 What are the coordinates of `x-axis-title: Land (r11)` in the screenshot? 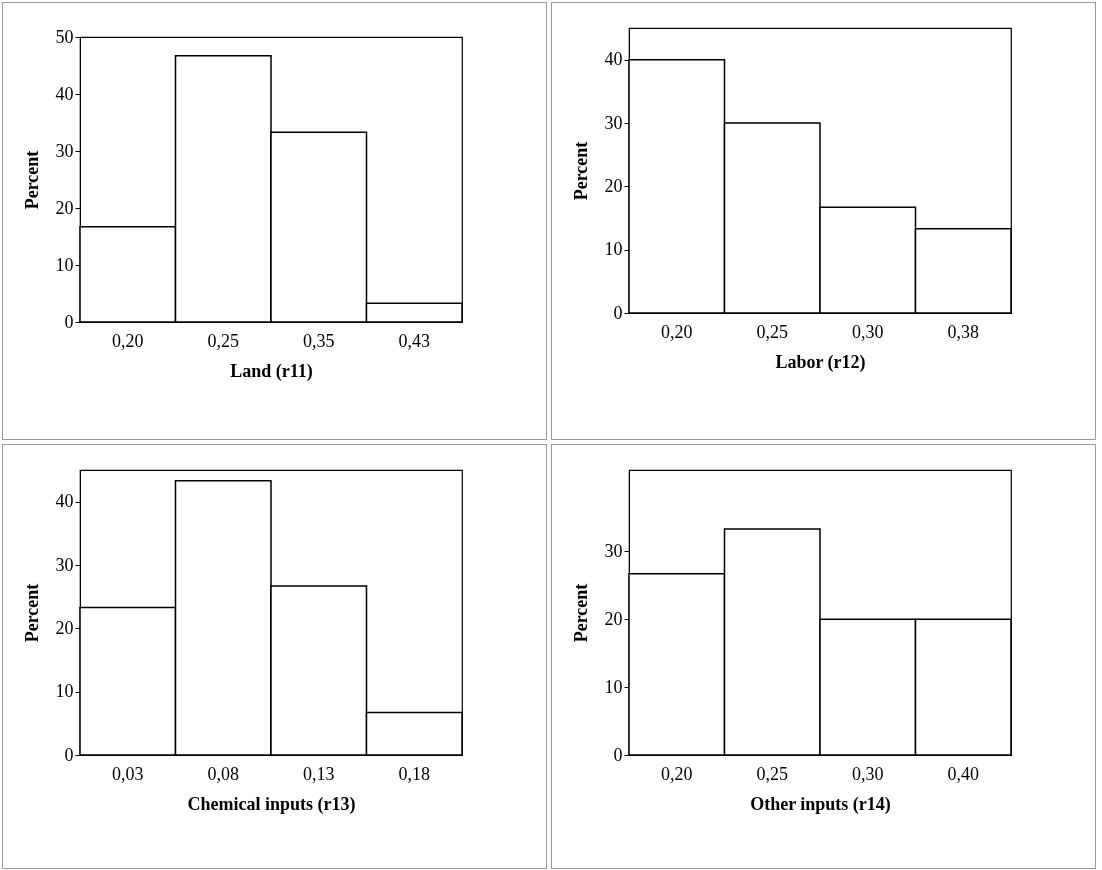 It's located at (271, 371).